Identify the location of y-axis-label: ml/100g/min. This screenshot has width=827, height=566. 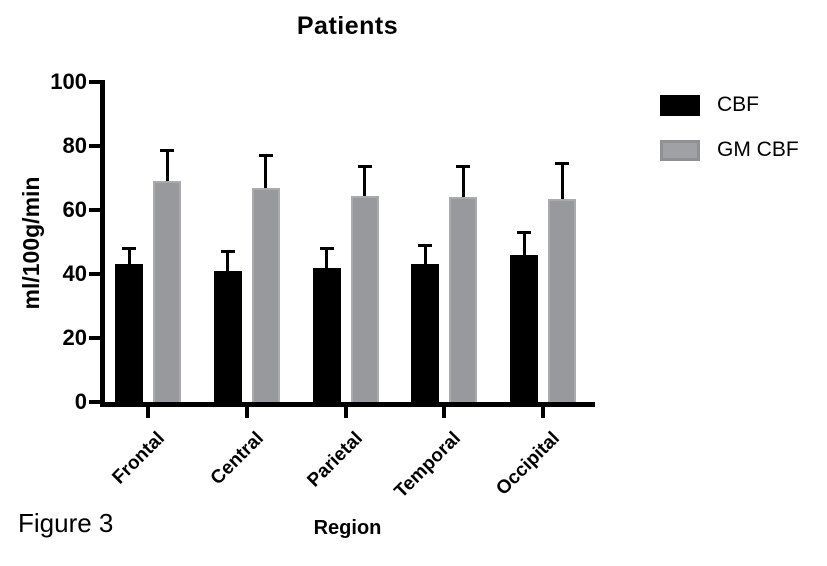
(31, 243).